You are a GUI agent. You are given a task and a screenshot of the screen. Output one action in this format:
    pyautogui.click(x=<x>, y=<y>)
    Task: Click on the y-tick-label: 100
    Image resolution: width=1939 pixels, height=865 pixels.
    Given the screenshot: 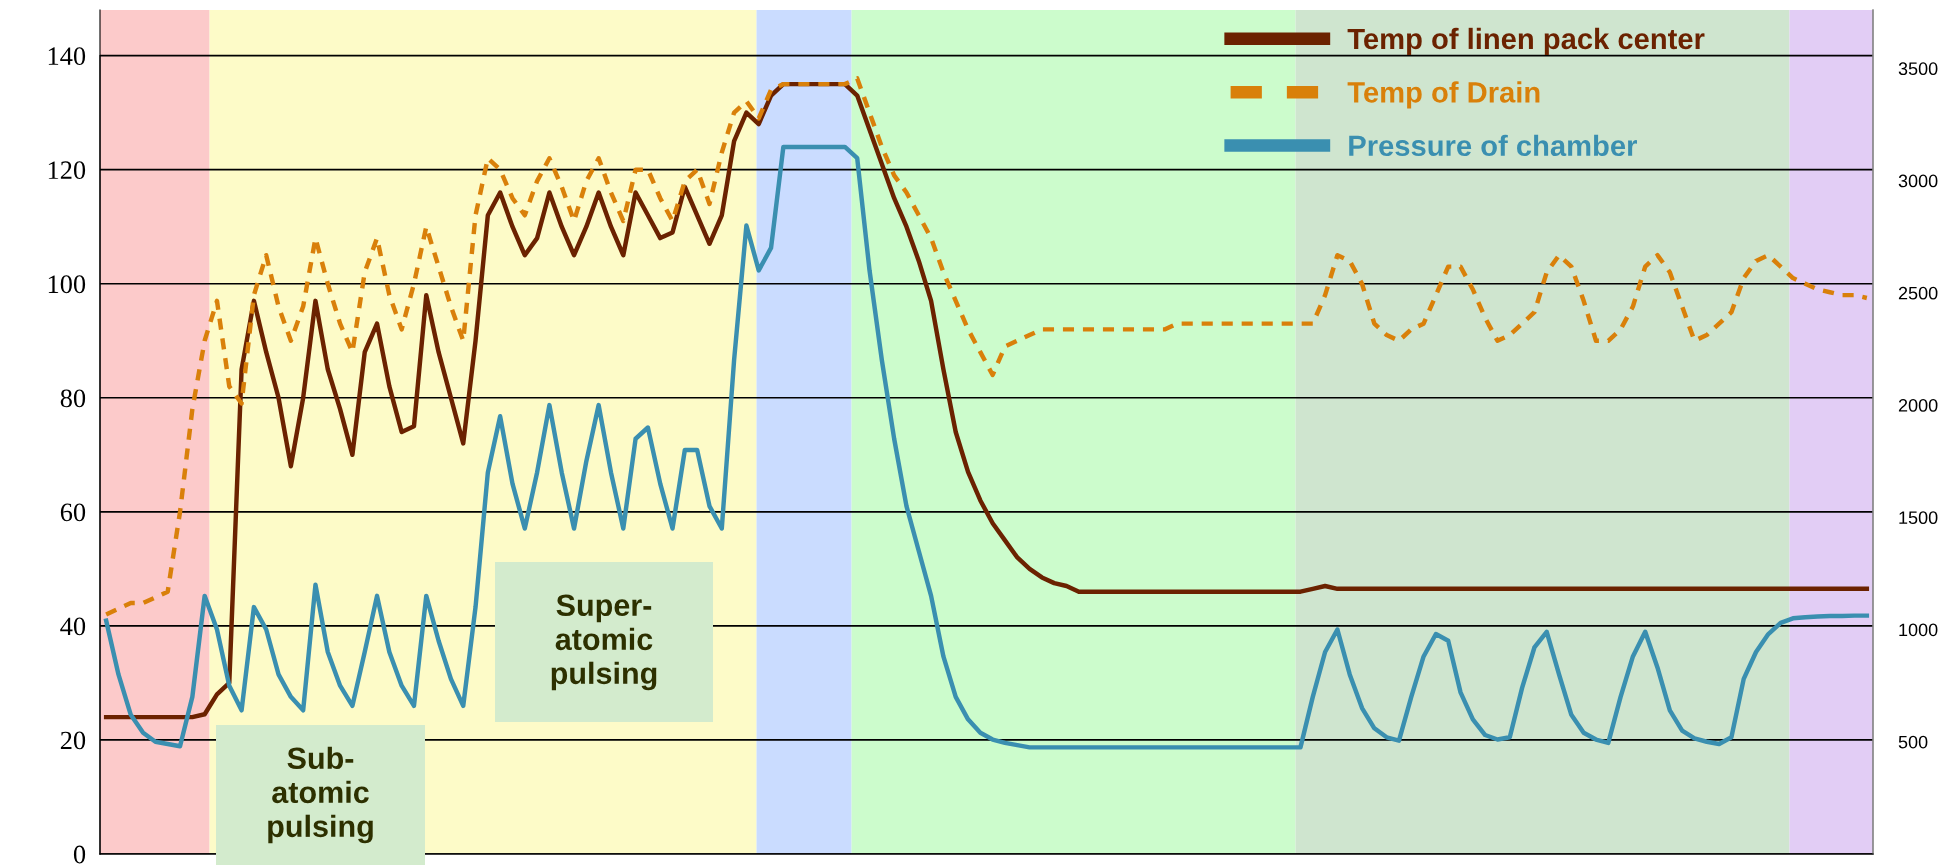 What is the action you would take?
    pyautogui.click(x=67, y=284)
    